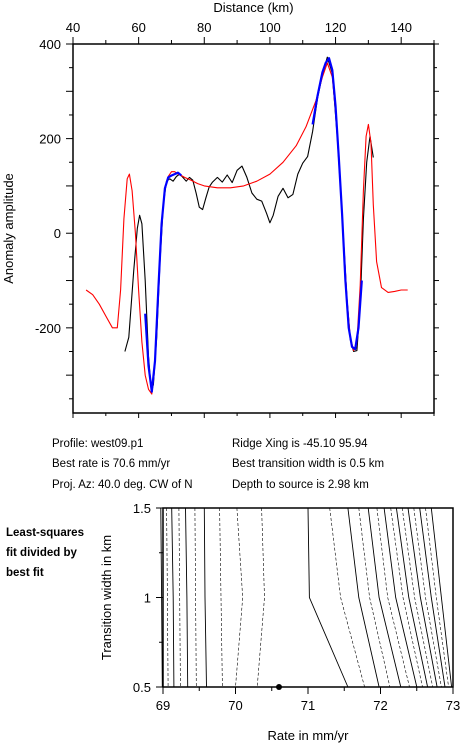  I want to click on contour-x-axis-title: Rate in mm/yr, so click(309, 735).